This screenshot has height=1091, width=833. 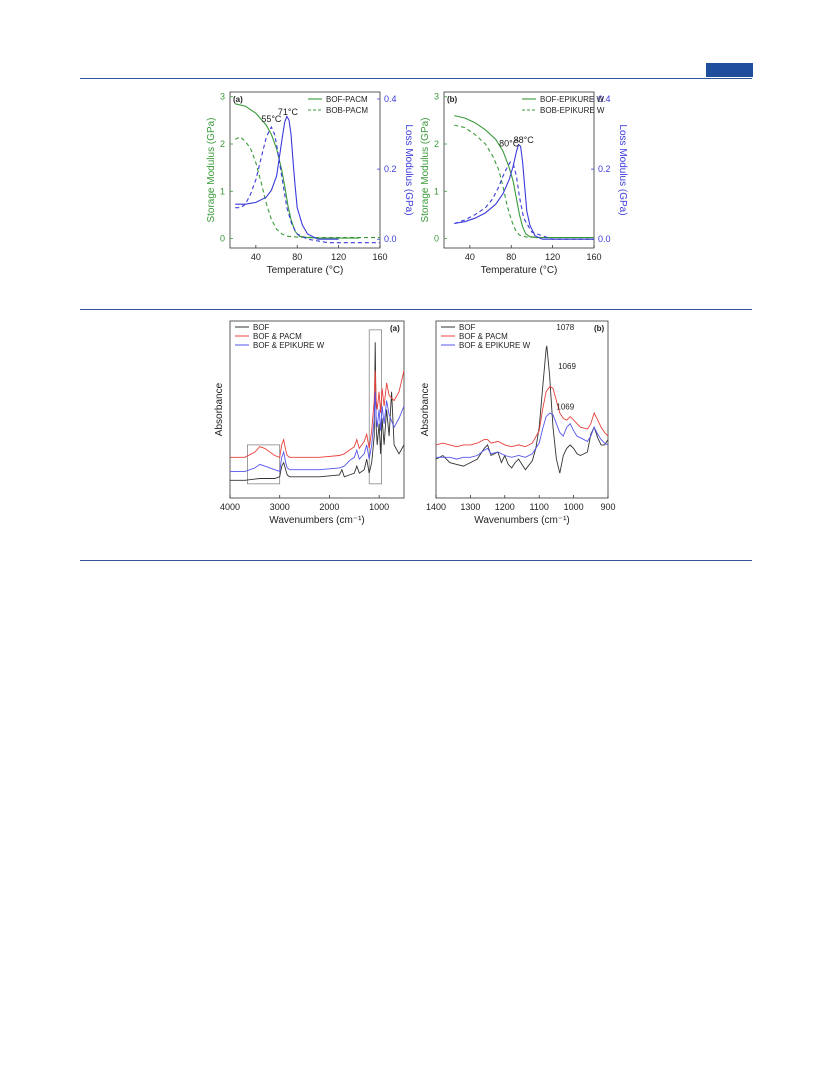 What do you see at coordinates (280, 507) in the screenshot?
I see `x-tick-label: 3000` at bounding box center [280, 507].